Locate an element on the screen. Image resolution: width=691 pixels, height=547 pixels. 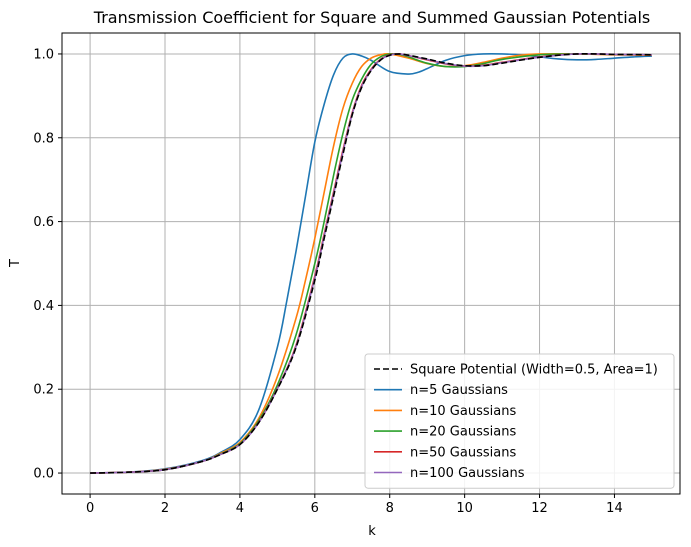
y-axis-label: T is located at coordinates (15, 263).